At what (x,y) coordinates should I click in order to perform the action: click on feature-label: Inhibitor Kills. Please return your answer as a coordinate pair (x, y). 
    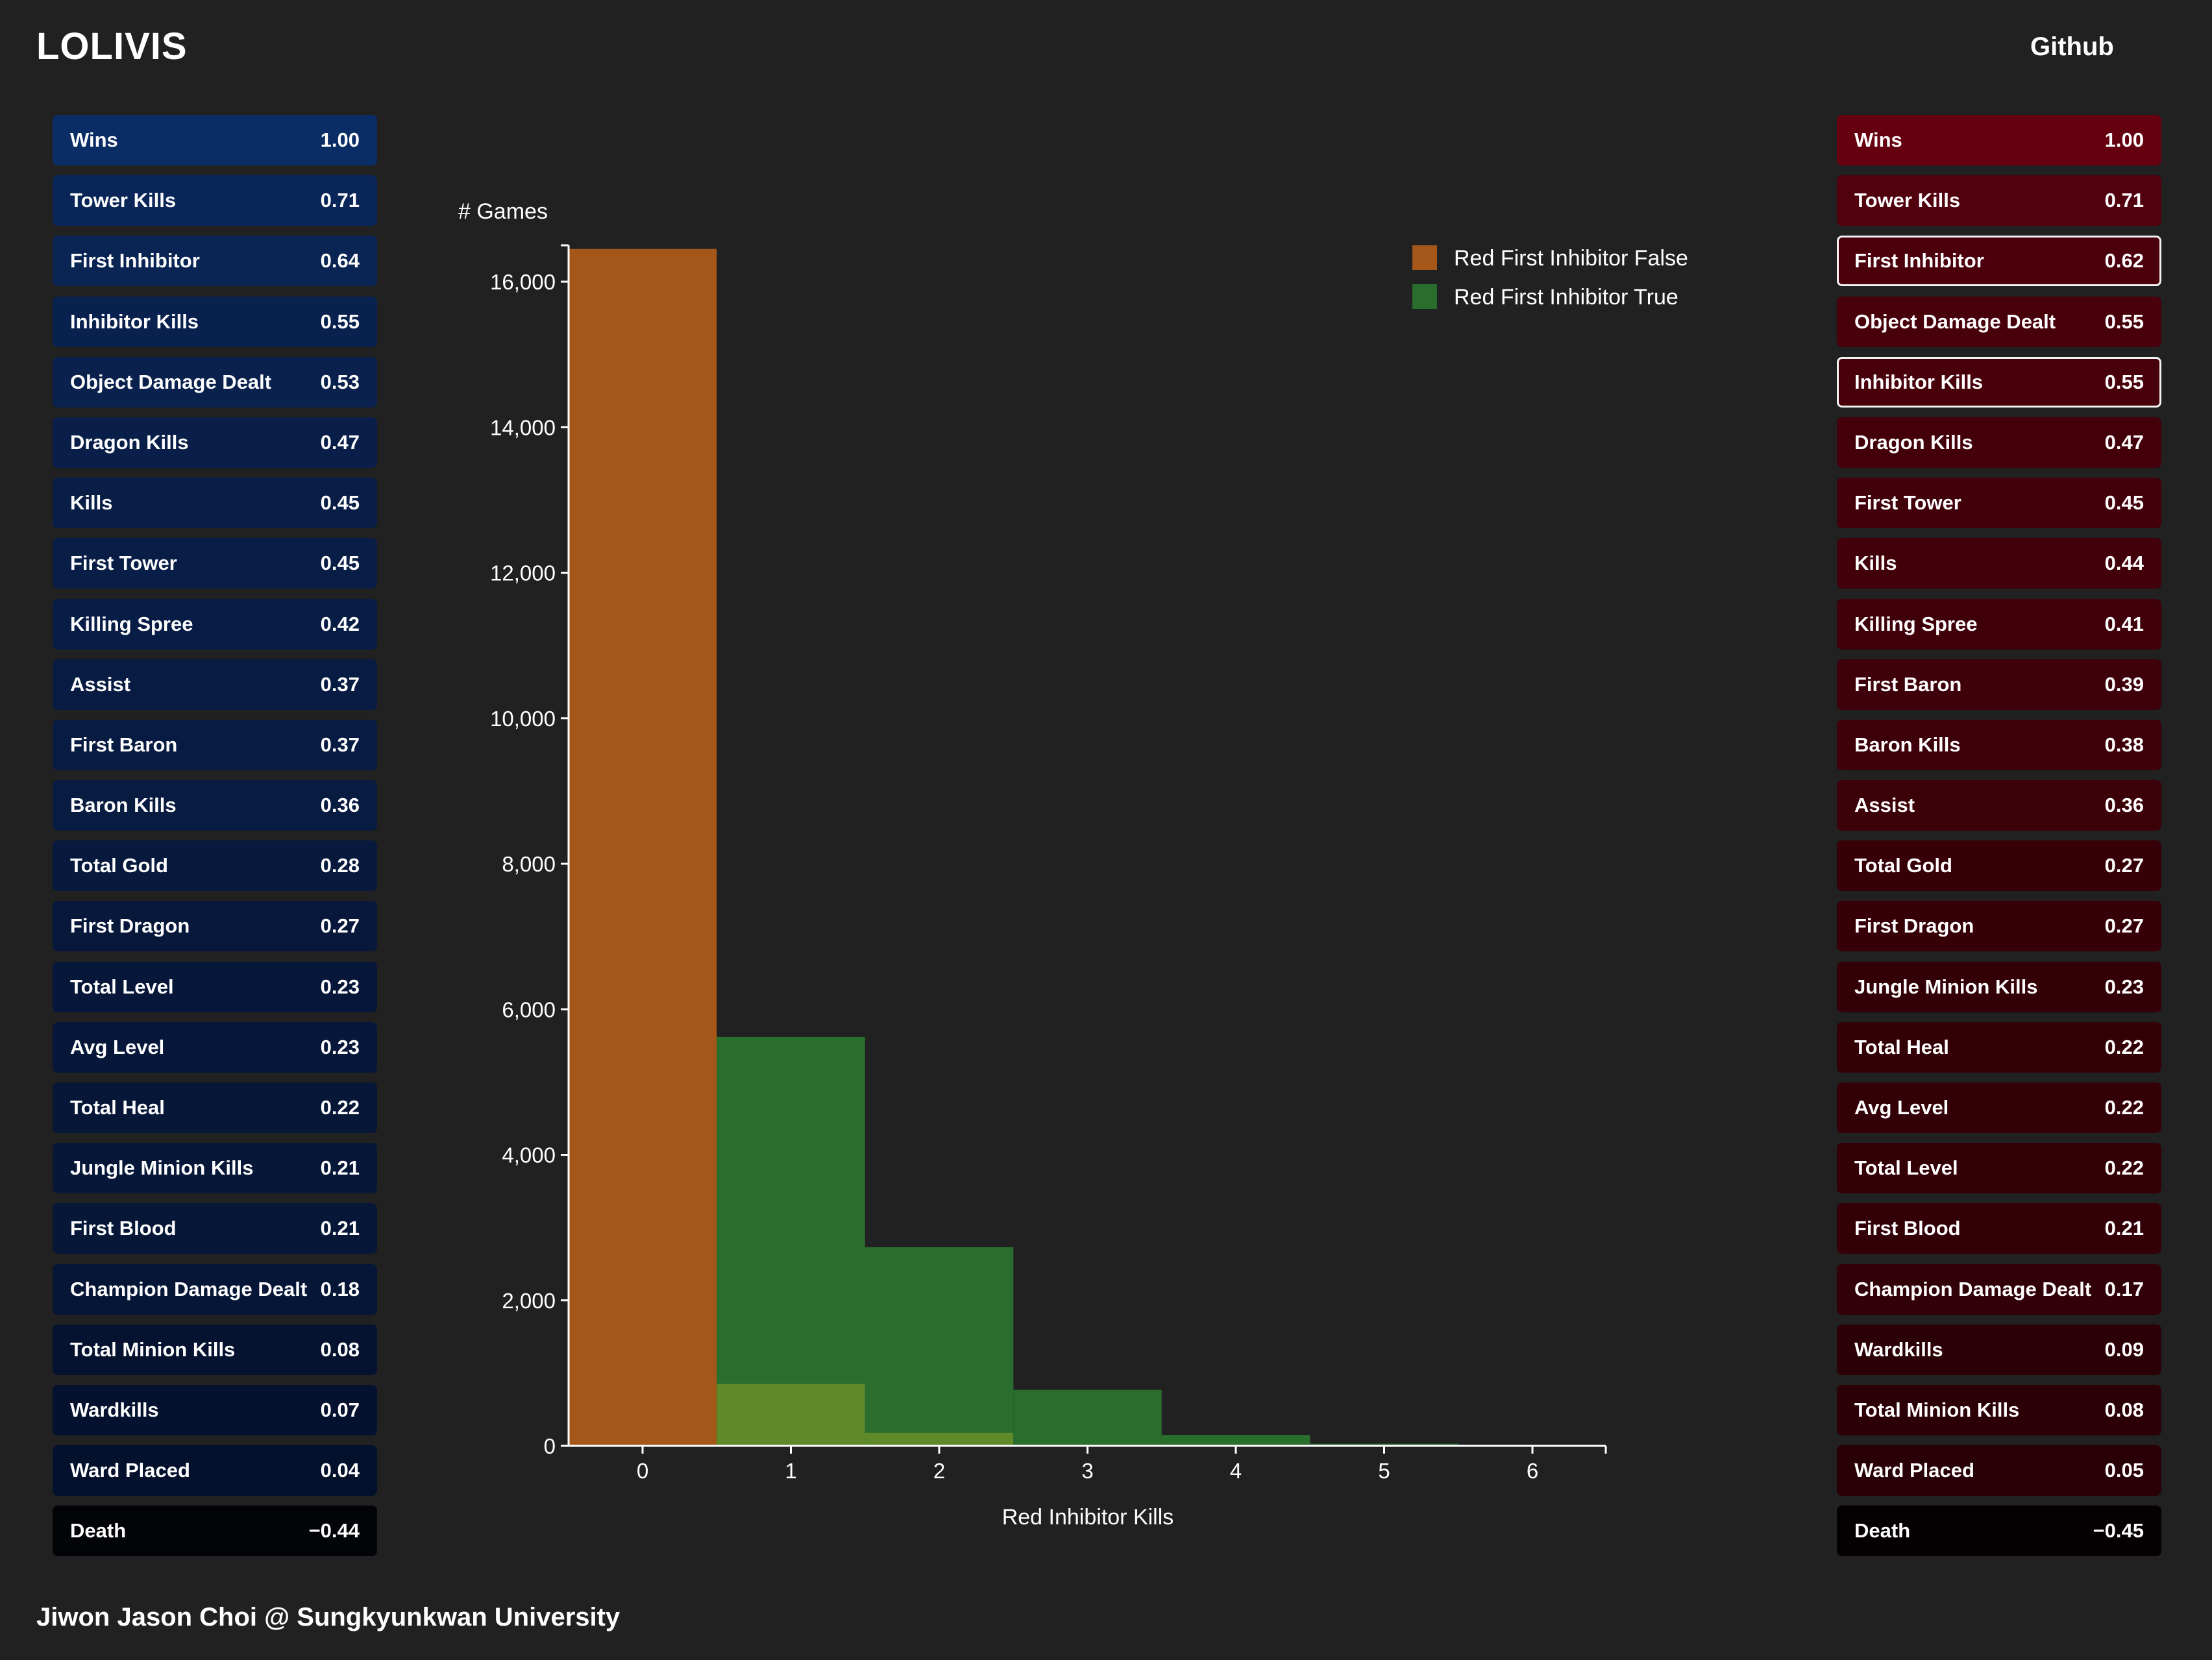
    Looking at the image, I should click on (1919, 381).